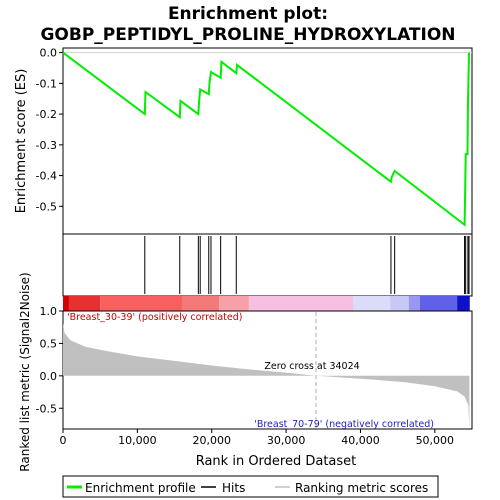 This screenshot has height=500, width=500. What do you see at coordinates (248, 14) in the screenshot?
I see `chart-title-line1: Enrichment plot:` at bounding box center [248, 14].